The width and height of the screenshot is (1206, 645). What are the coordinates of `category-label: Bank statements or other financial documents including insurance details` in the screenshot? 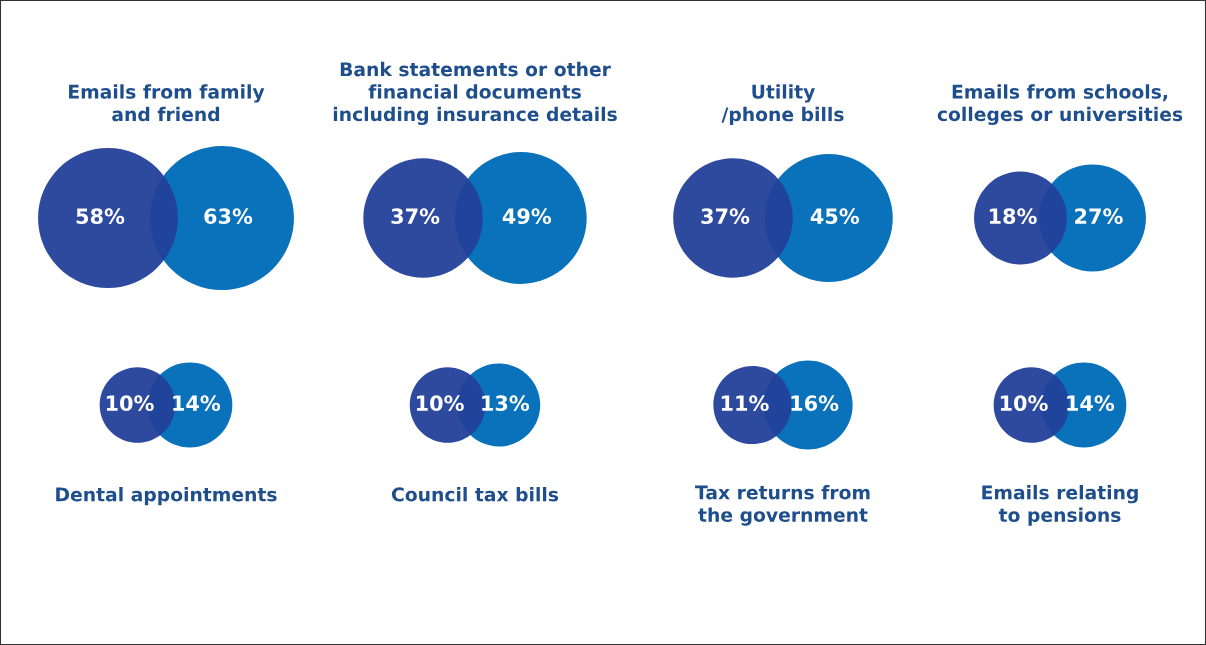 It's located at (475, 93).